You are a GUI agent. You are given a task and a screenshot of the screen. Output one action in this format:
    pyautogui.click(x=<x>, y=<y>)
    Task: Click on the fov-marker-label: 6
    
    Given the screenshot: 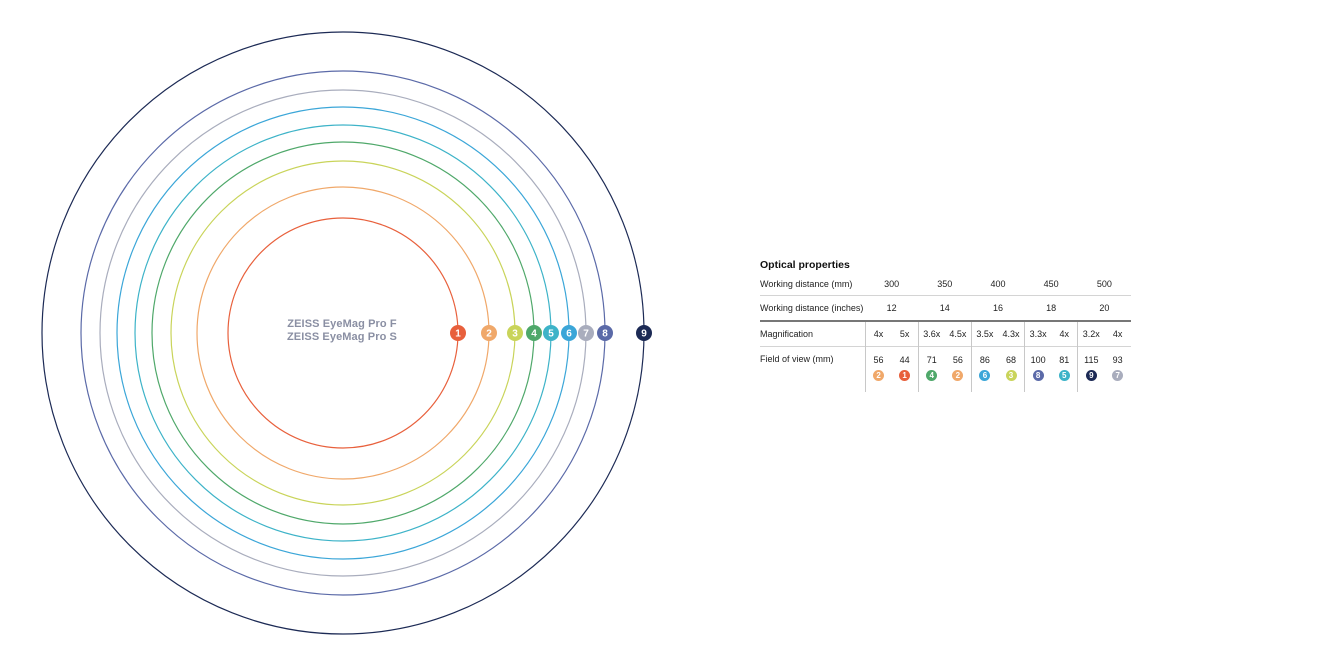 What is the action you would take?
    pyautogui.click(x=569, y=334)
    